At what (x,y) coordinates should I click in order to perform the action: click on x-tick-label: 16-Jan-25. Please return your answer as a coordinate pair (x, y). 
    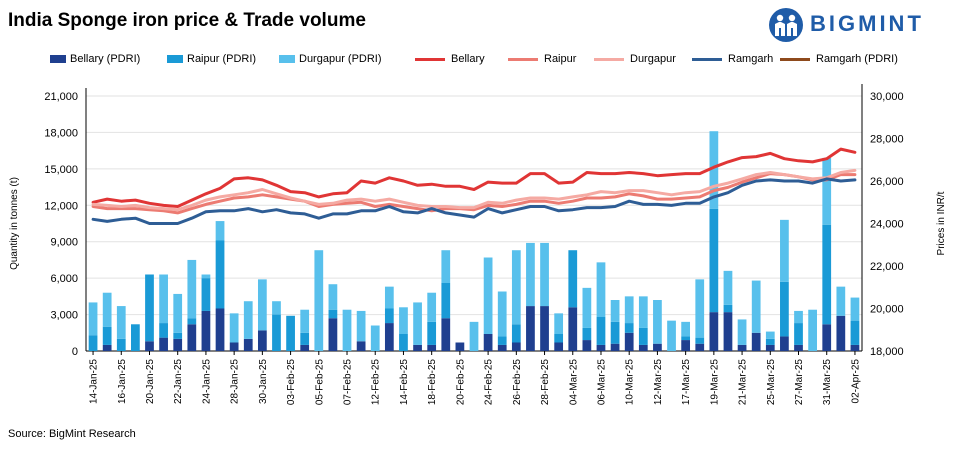
    Looking at the image, I should click on (122, 381).